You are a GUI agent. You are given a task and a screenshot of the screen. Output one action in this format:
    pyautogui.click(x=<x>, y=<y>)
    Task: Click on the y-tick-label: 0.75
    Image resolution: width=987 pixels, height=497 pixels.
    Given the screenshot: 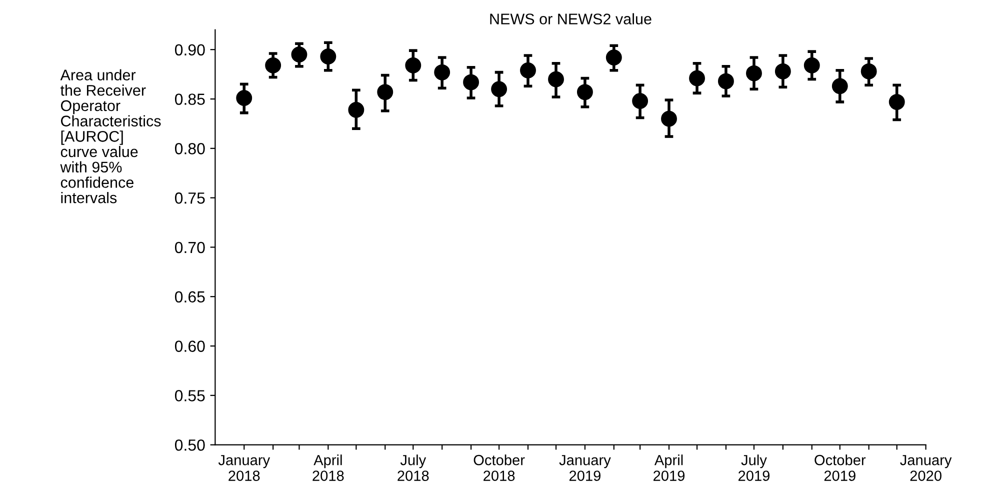 What is the action you would take?
    pyautogui.click(x=189, y=198)
    